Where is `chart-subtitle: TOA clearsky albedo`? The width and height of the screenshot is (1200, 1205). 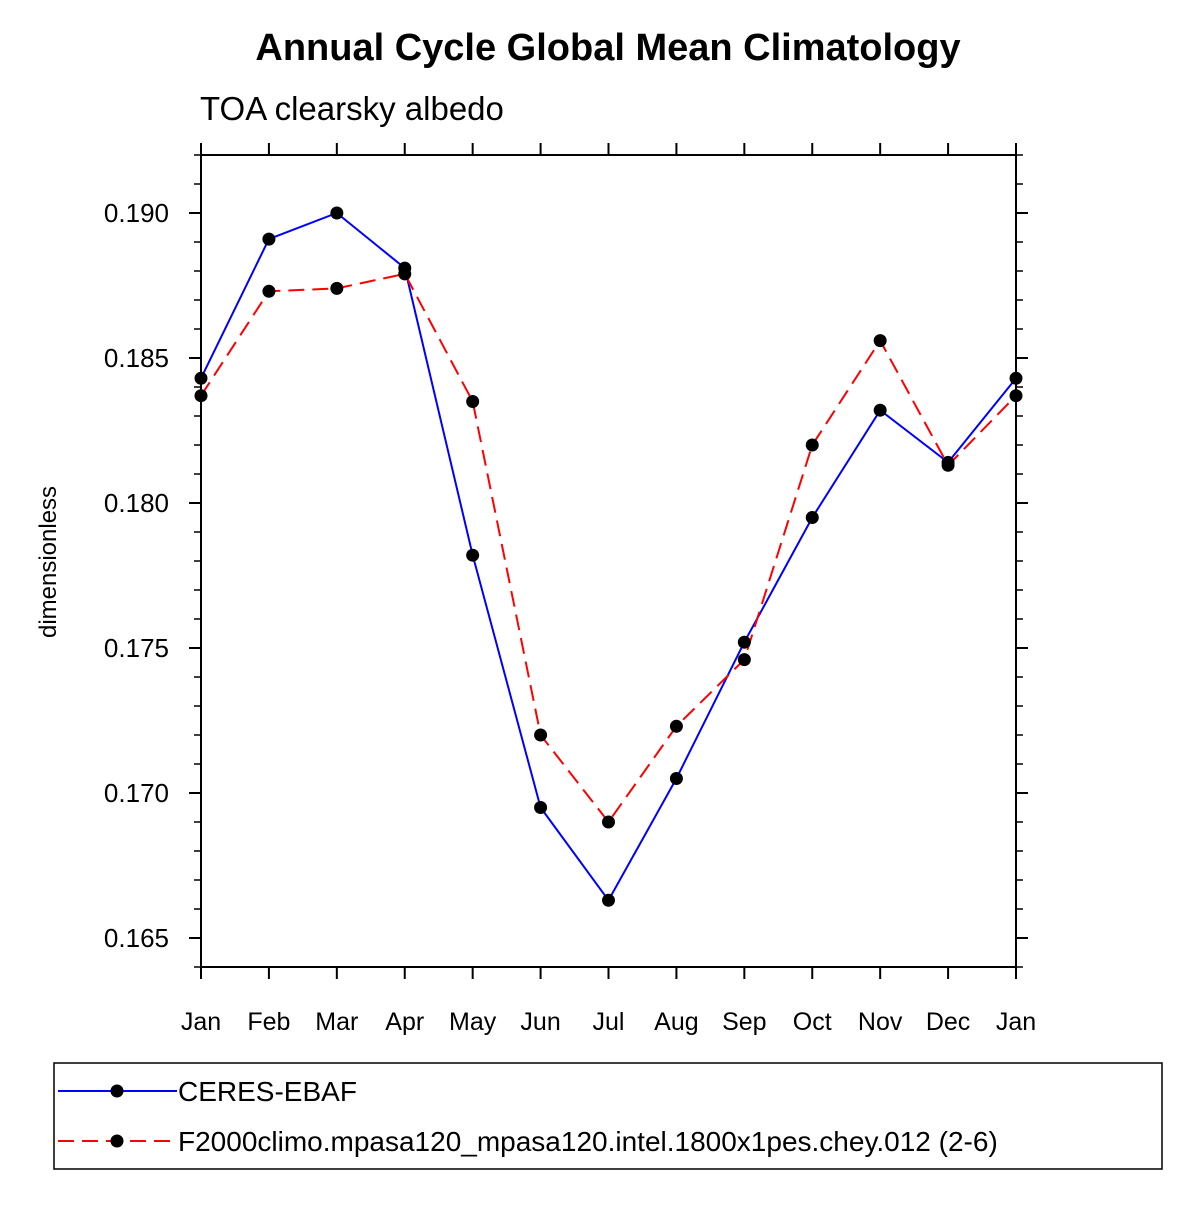
chart-subtitle: TOA clearsky albedo is located at coordinates (352, 108).